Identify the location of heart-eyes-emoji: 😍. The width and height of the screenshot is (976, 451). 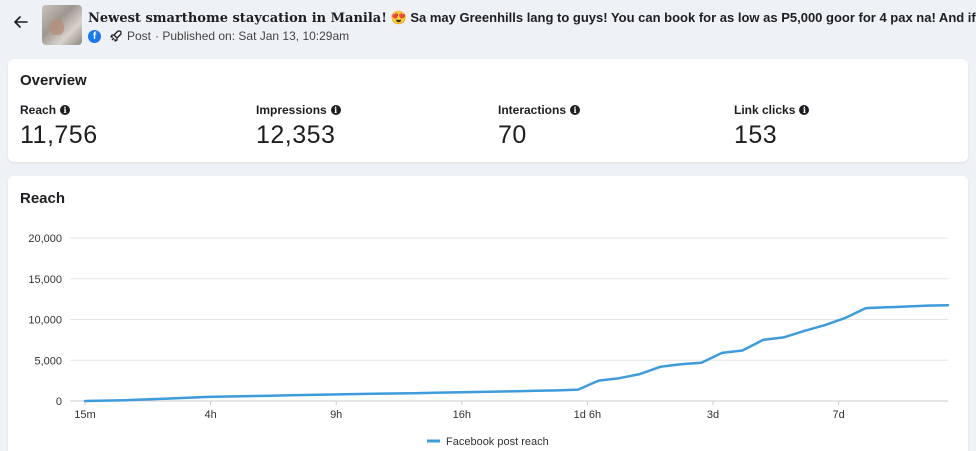
(398, 17).